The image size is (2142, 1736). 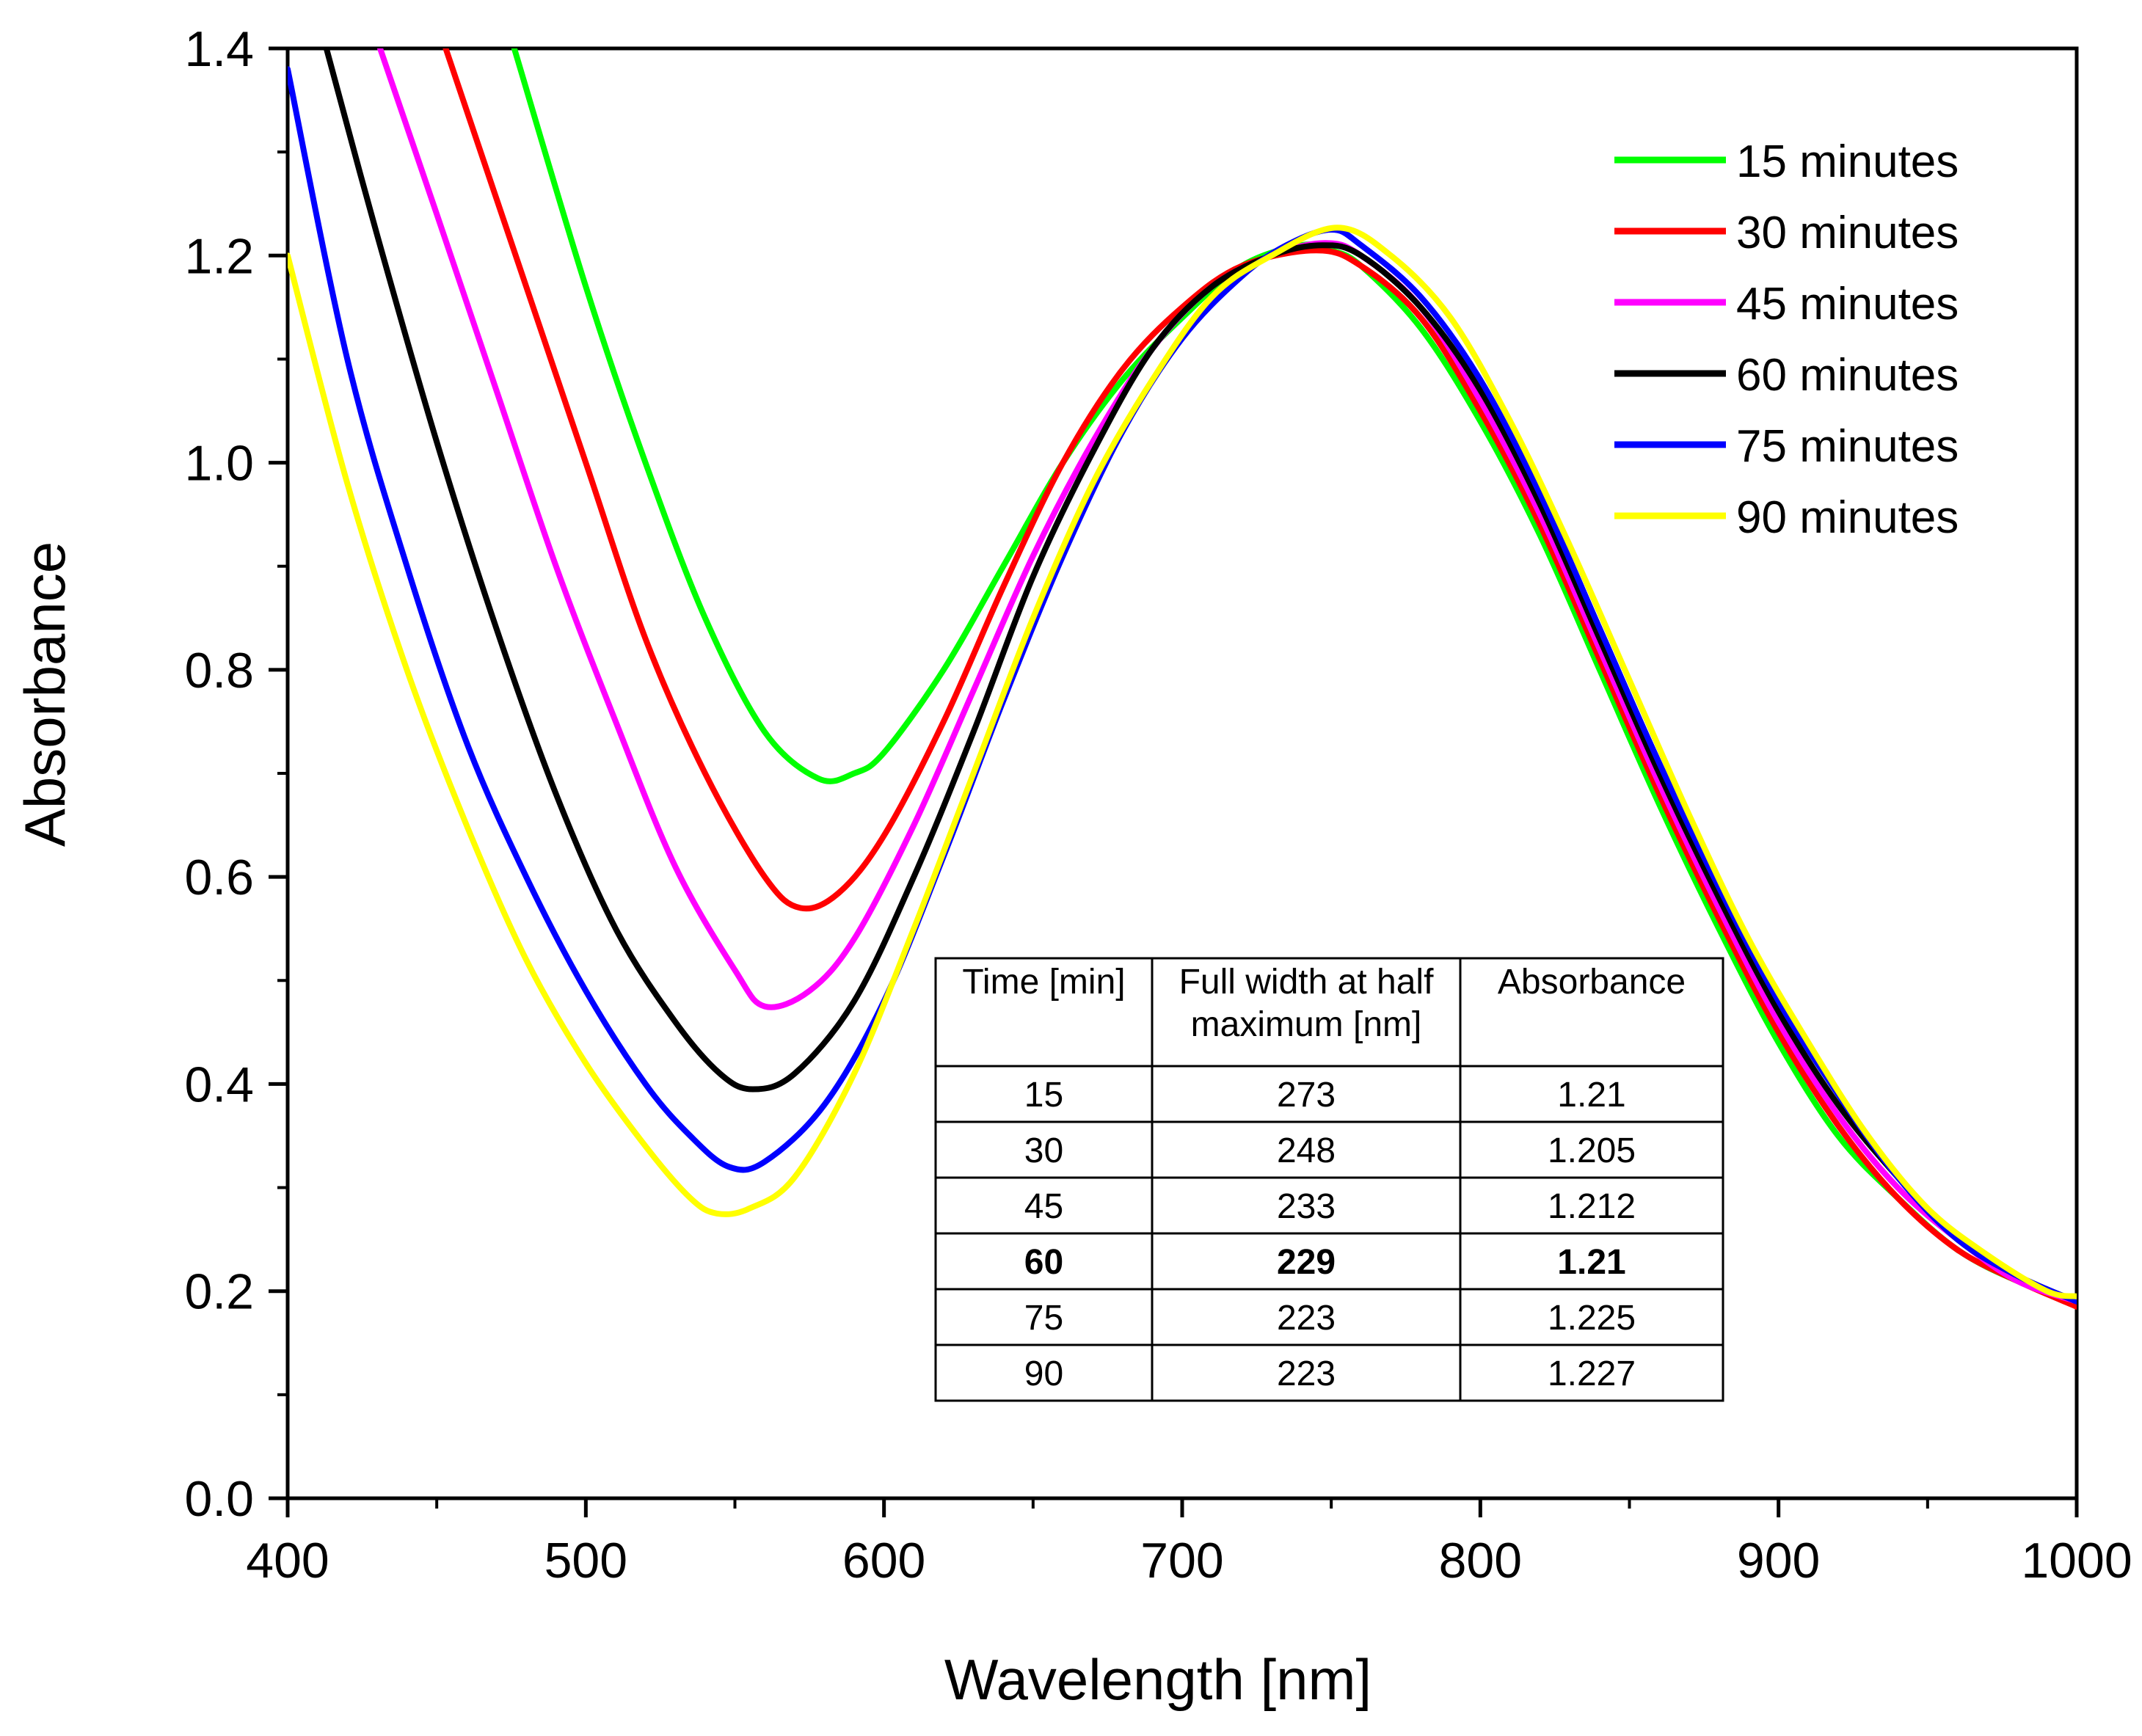 I want to click on y-tick-label: 1.4, so click(x=219, y=49).